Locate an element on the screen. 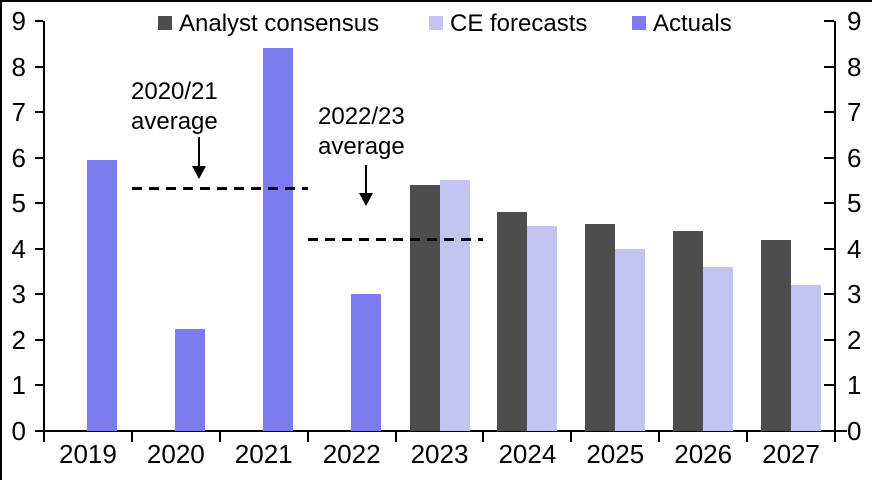 This screenshot has height=480, width=872. x-axis-label: 2020 is located at coordinates (175, 454).